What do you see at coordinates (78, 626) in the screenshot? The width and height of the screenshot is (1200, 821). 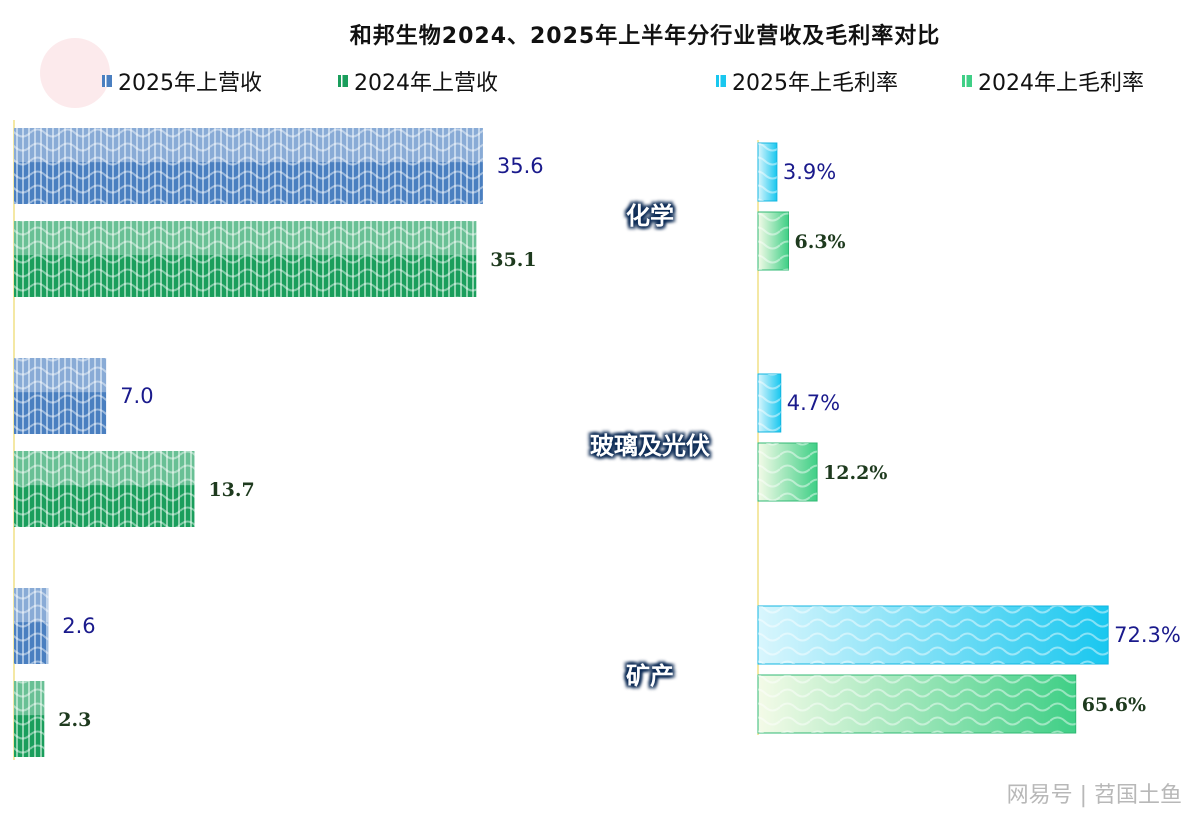 I see `revenue-data-label: 2.6` at bounding box center [78, 626].